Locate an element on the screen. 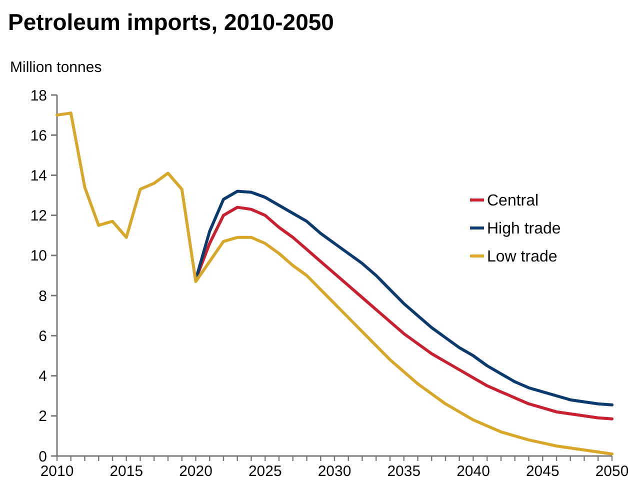 This screenshot has height=492, width=628. y-tick-label: 8 is located at coordinates (42, 296).